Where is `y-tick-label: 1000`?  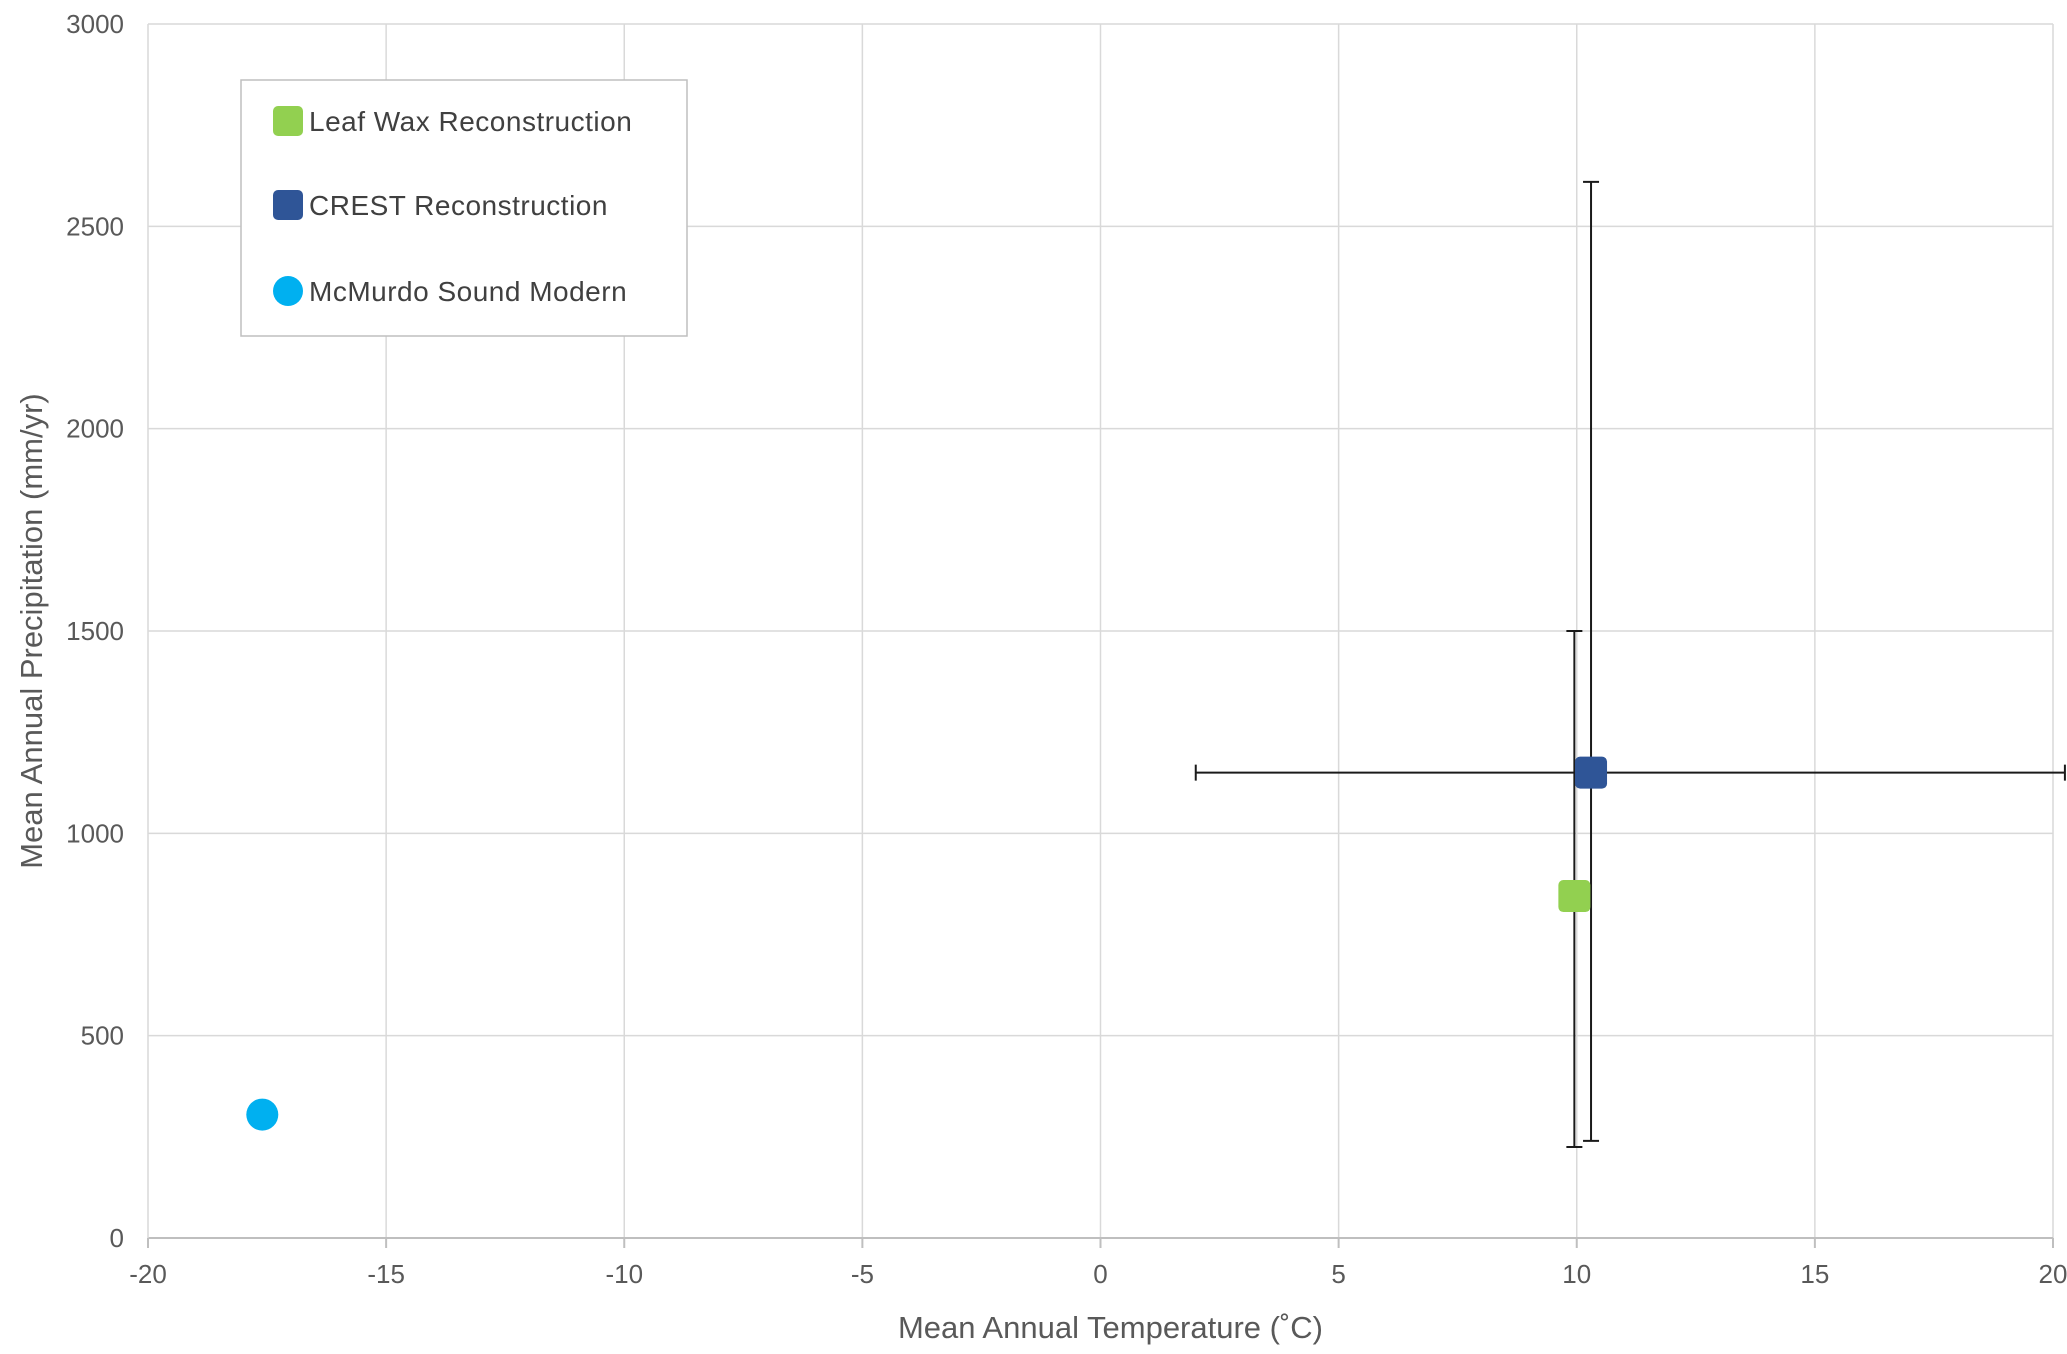
y-tick-label: 1000 is located at coordinates (95, 833).